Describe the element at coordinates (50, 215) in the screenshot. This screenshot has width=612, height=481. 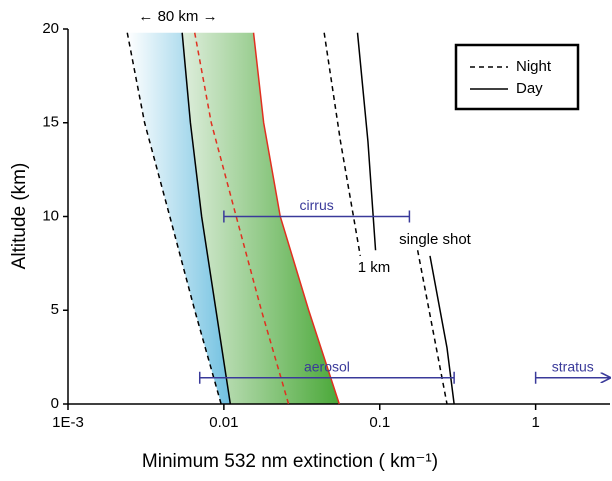
I see `y-tick-label: 10` at that location.